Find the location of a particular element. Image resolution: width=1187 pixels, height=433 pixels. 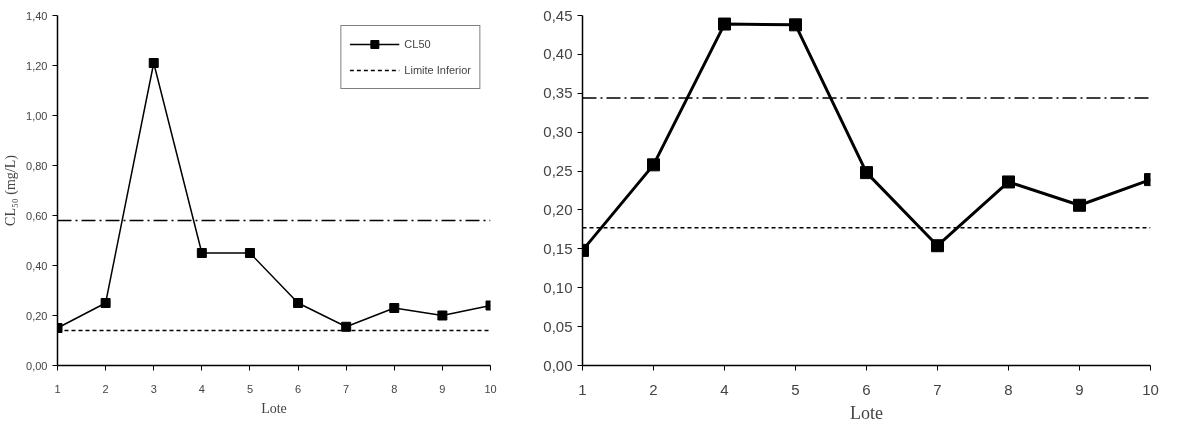

y-axis-title: CL₅₀ (mg/L) is located at coordinates (11, 190).